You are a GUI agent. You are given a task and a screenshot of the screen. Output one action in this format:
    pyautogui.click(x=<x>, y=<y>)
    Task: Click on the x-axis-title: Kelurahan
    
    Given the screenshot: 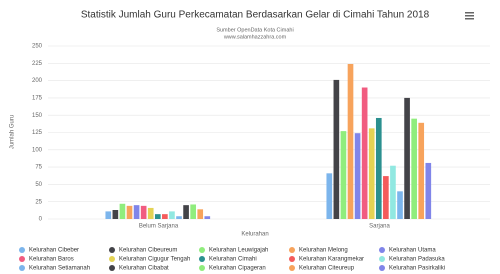 What is the action you would take?
    pyautogui.click(x=254, y=235)
    